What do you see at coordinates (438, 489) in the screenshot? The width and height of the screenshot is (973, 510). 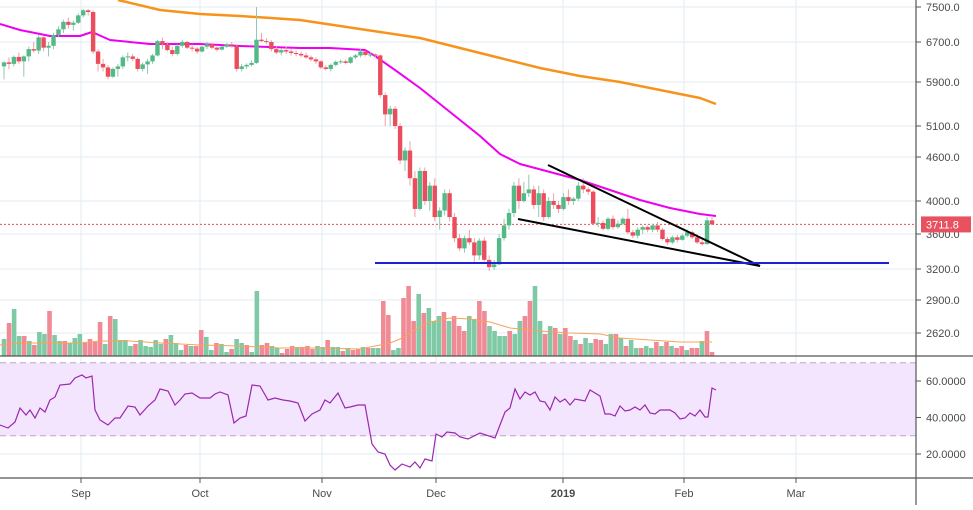 I see `time-axis: Sep Oct Nov Dec 2019 Feb Mar` at bounding box center [438, 489].